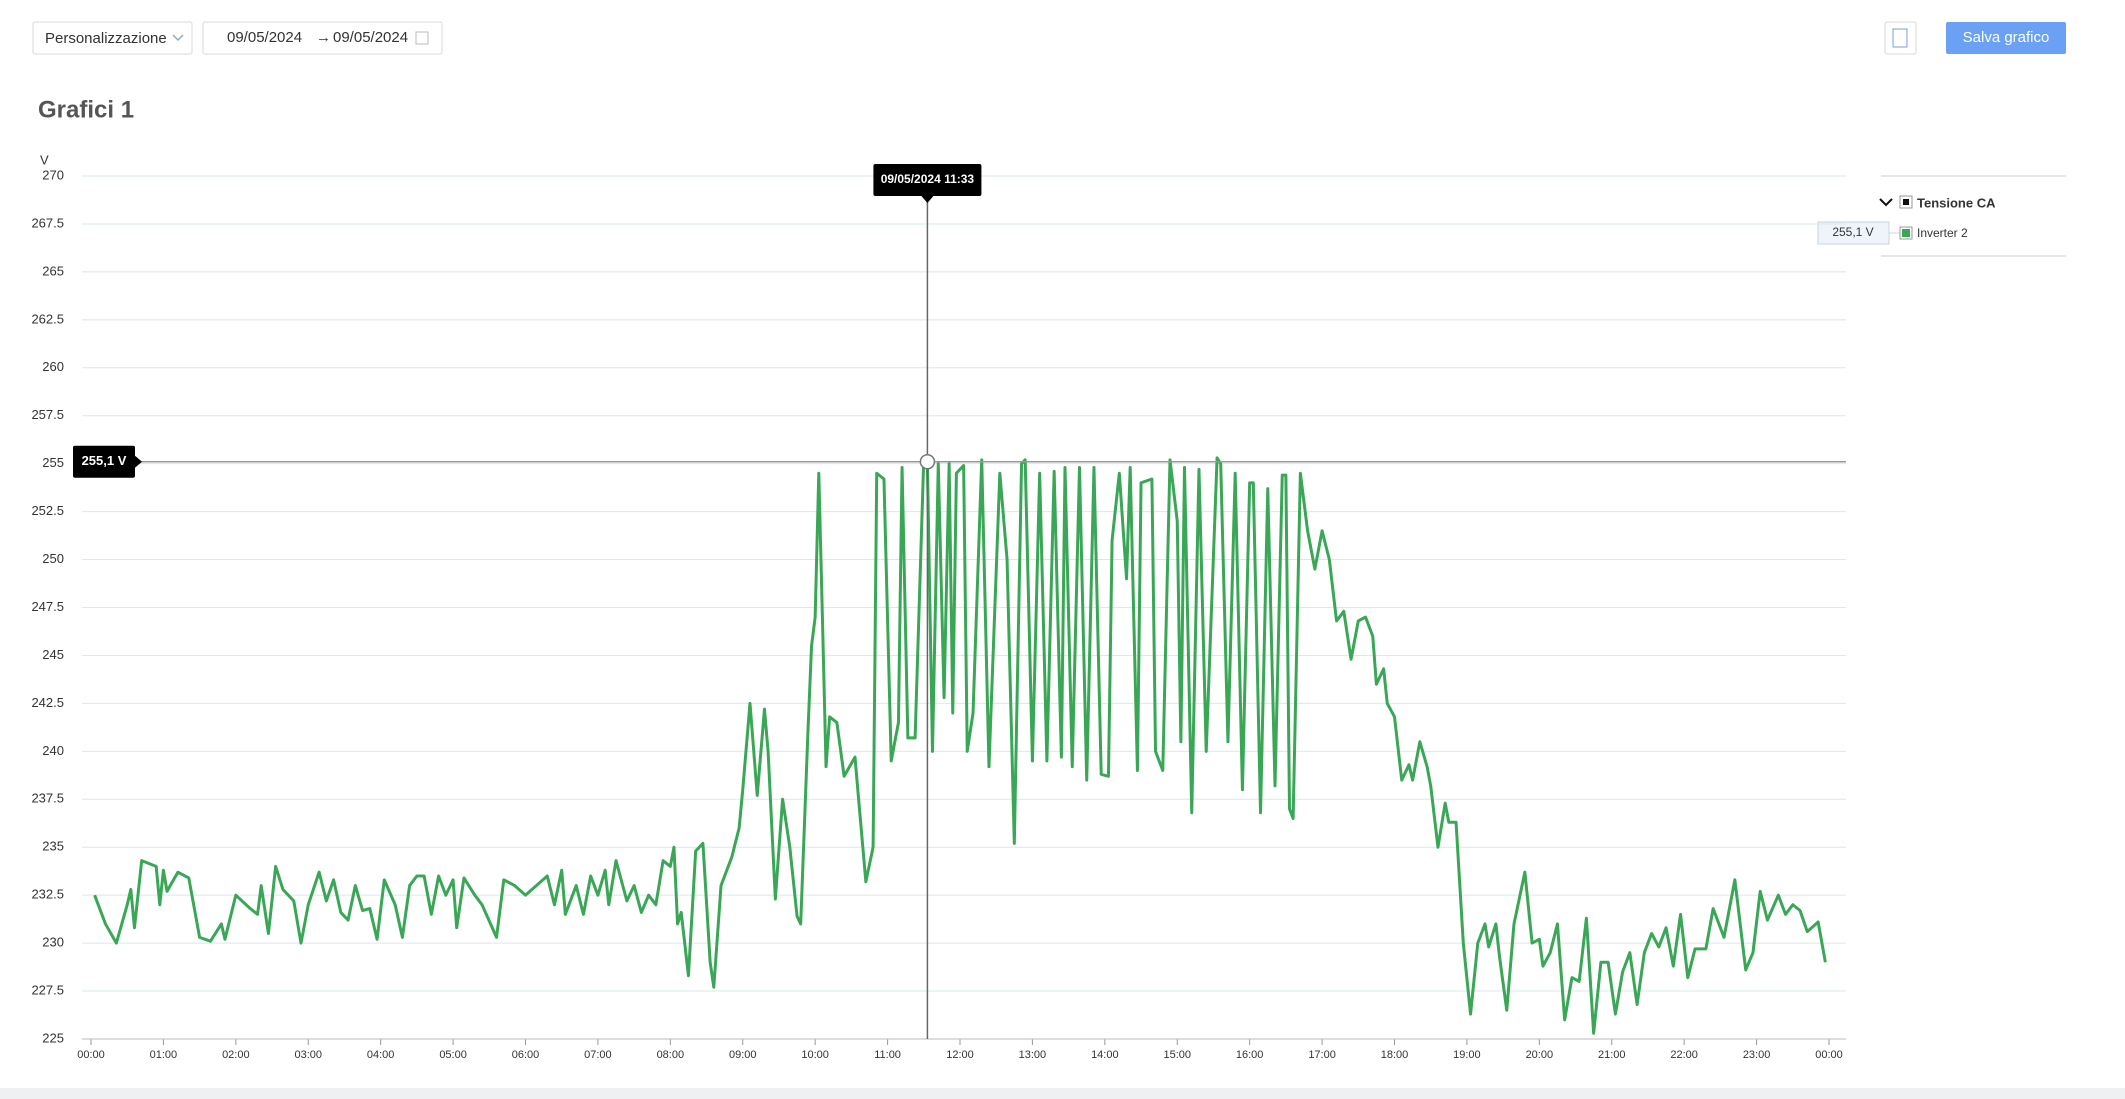  Describe the element at coordinates (308, 1055) in the screenshot. I see `x-tick-label: 03:00` at that location.